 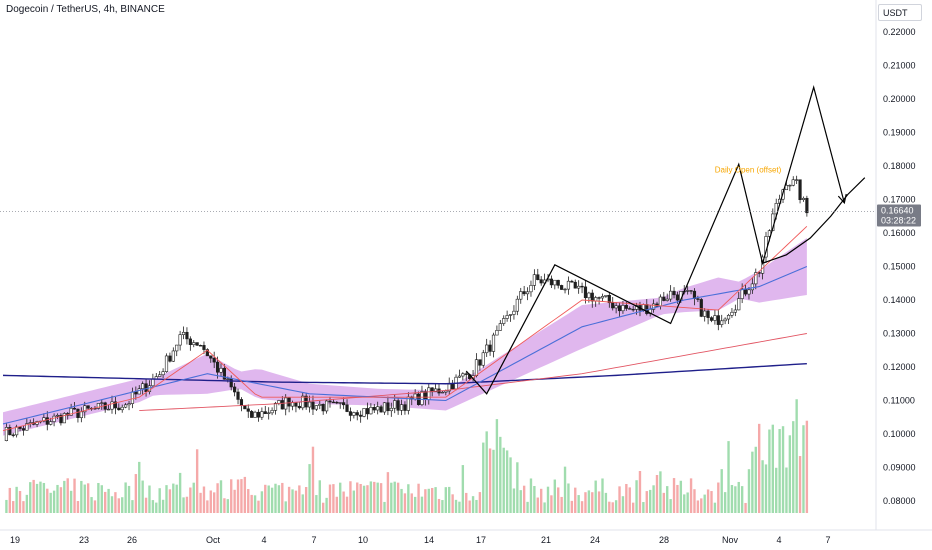 What do you see at coordinates (899, 66) in the screenshot?
I see `price-tick-label: 0.21000` at bounding box center [899, 66].